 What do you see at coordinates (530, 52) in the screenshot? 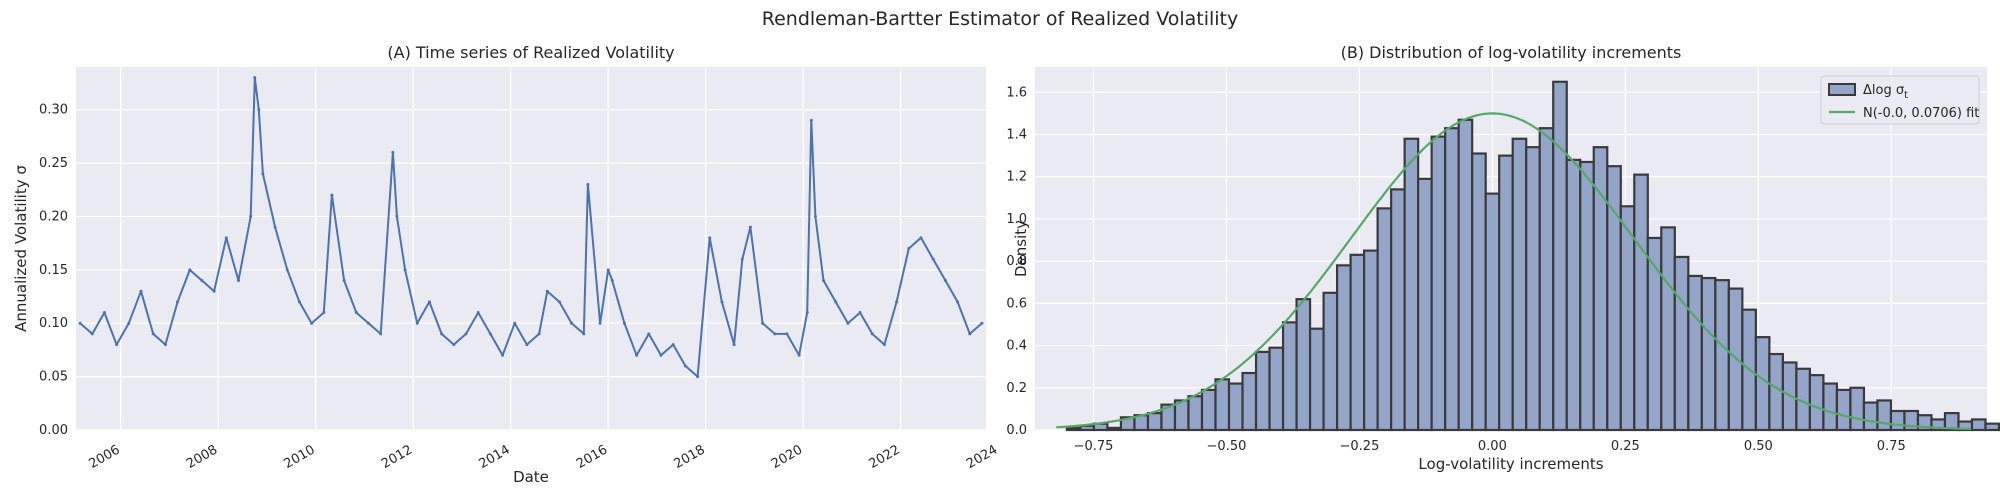
I see `panel-a-title: (A) Time series of Realized Volatility` at bounding box center [530, 52].